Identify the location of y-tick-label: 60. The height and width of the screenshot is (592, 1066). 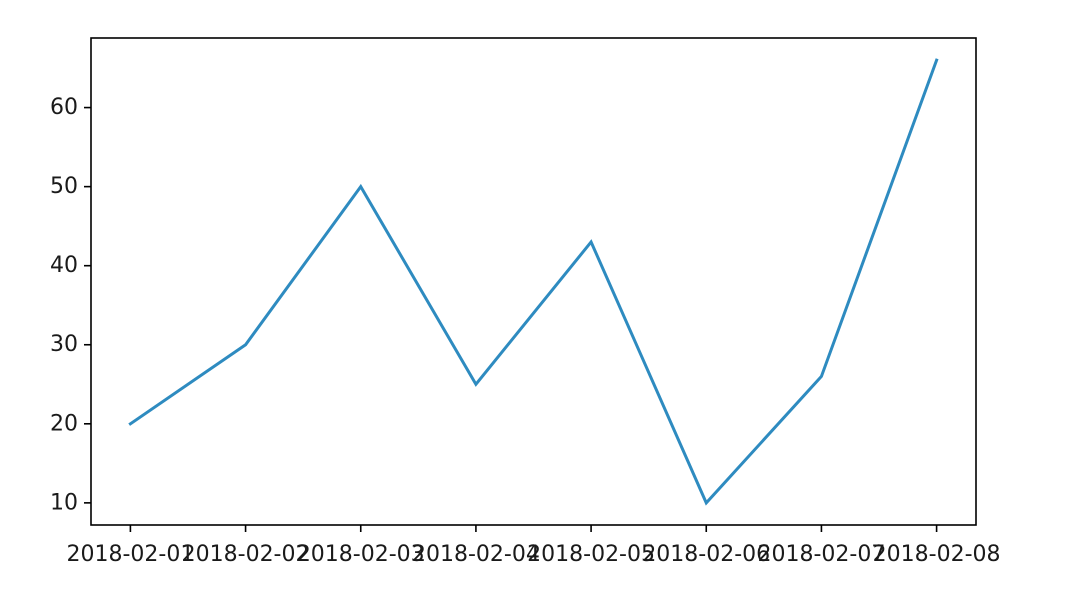
(64, 107).